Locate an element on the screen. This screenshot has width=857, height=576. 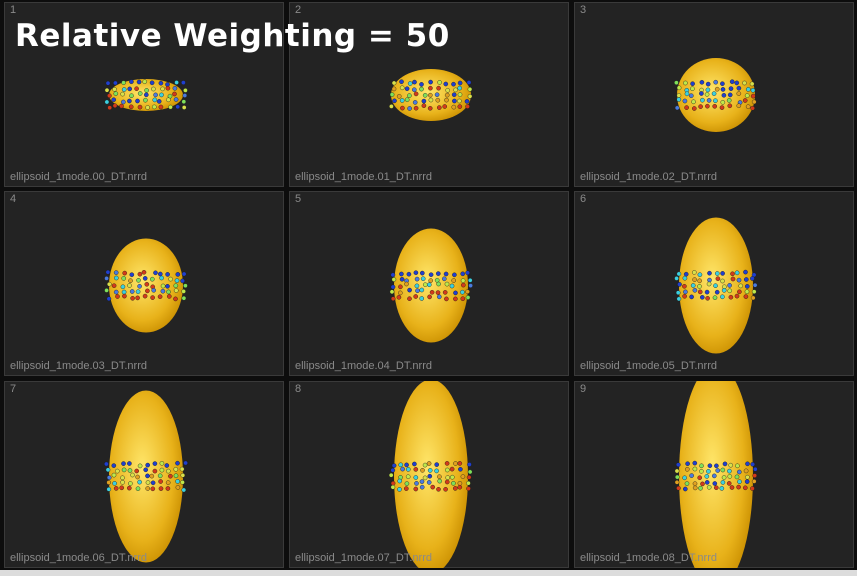
viewport-4: 4 ellipsoid_1mode.03_DT.nrrd is located at coordinates (144, 283).